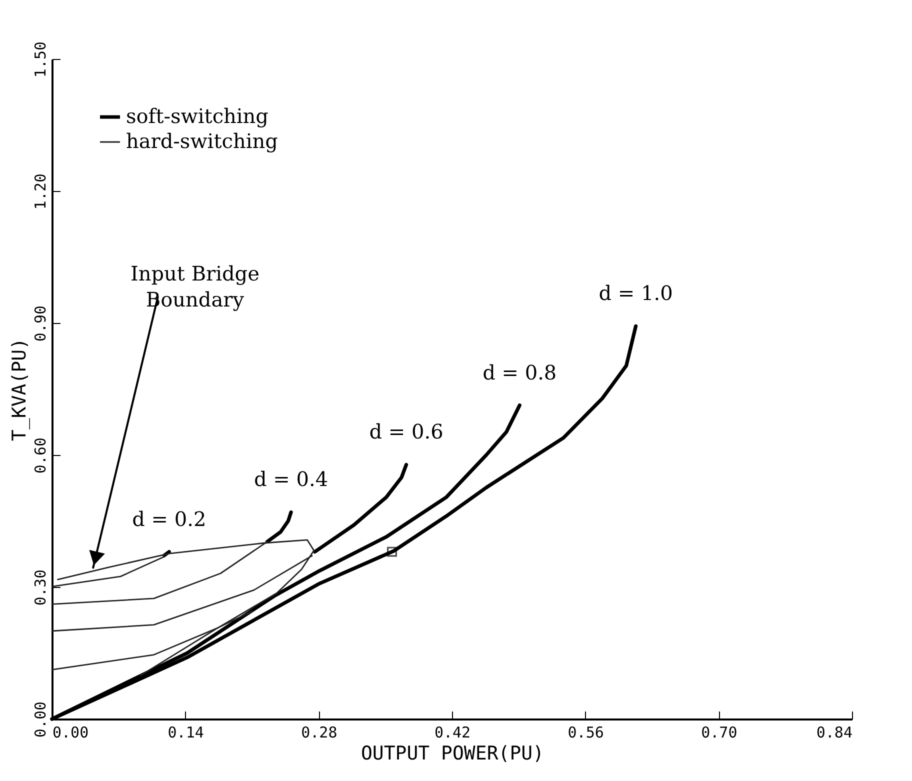 This screenshot has height=781, width=912. I want to click on x-tick-label: 0.84, so click(834, 733).